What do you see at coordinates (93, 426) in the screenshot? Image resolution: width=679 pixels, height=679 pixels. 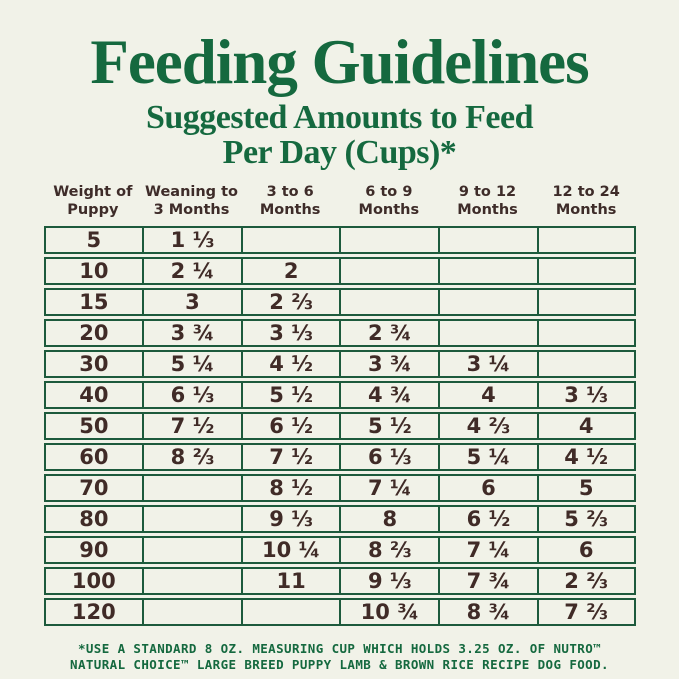 I see `weight-cell: 50` at bounding box center [93, 426].